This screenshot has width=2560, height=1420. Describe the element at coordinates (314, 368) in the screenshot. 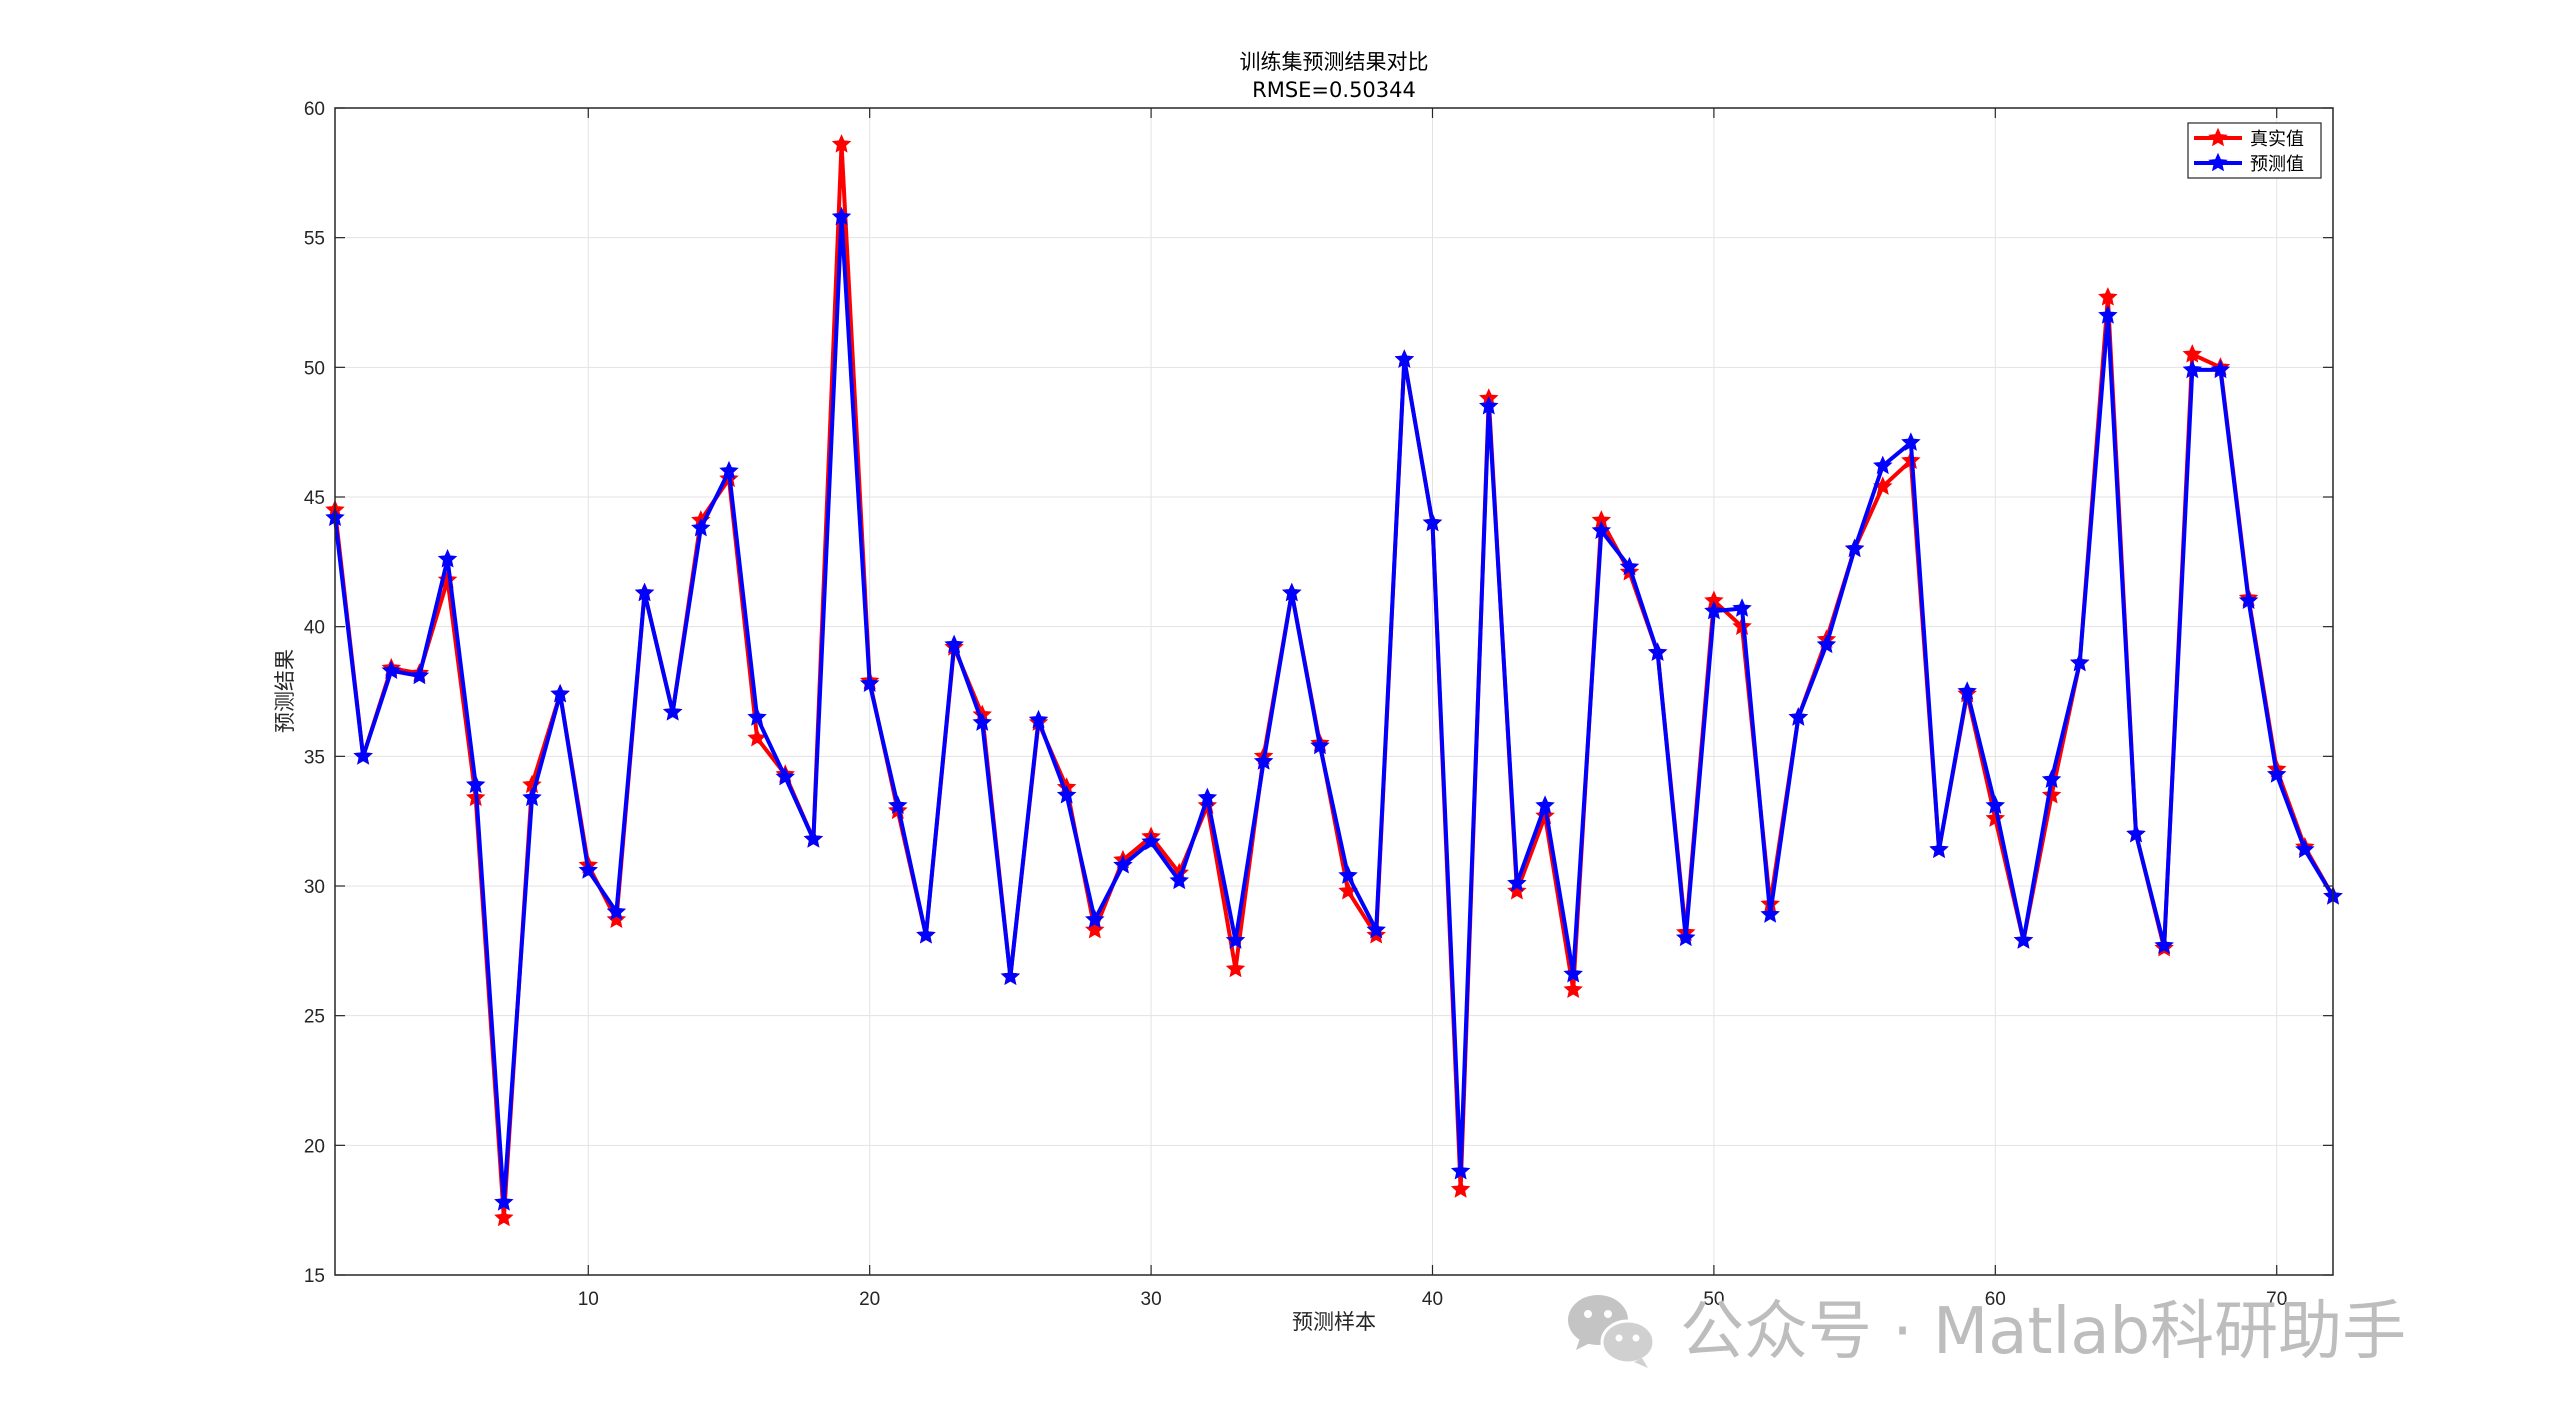

I see `y-tick-label: 50` at that location.